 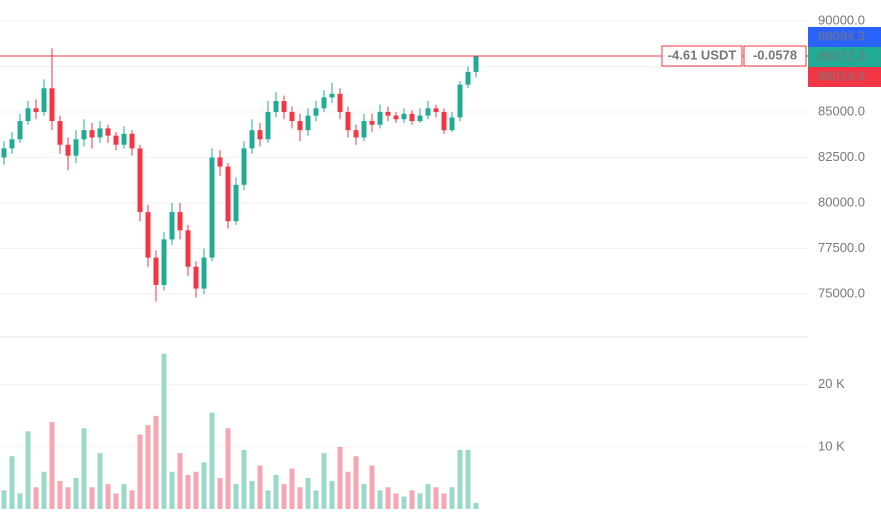 What do you see at coordinates (841, 110) in the screenshot?
I see `y-tick-label: 85000.0` at bounding box center [841, 110].